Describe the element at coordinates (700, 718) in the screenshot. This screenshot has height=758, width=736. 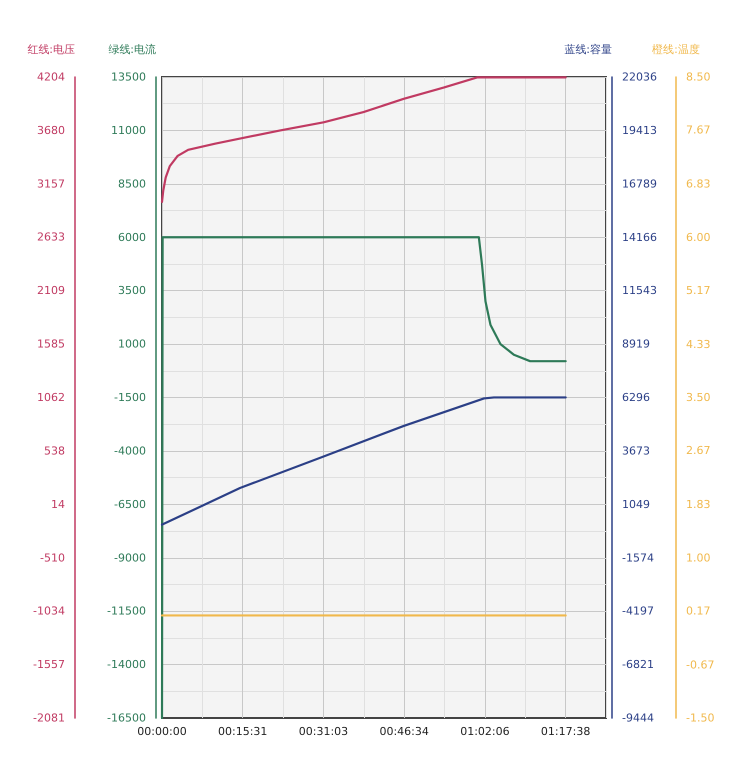
I see `y-tick-label: -1.50` at that location.